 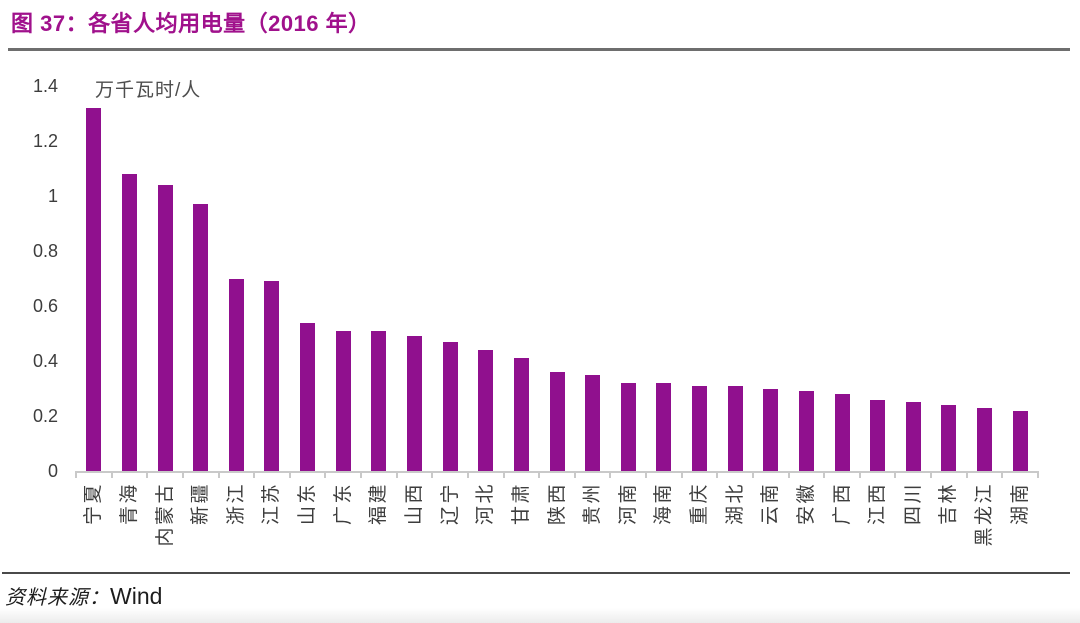 What do you see at coordinates (985, 514) in the screenshot?
I see `x-axis-label-黑龙江: 黑龙江` at bounding box center [985, 514].